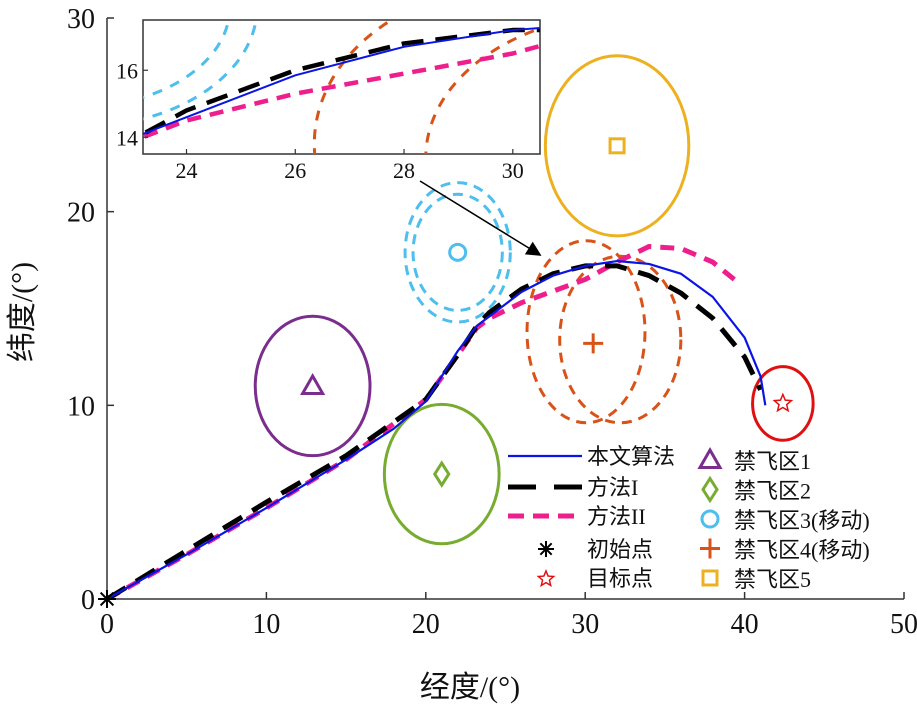 The width and height of the screenshot is (917, 708). What do you see at coordinates (710, 457) in the screenshot?
I see `legend-zone-1-marker` at bounding box center [710, 457].